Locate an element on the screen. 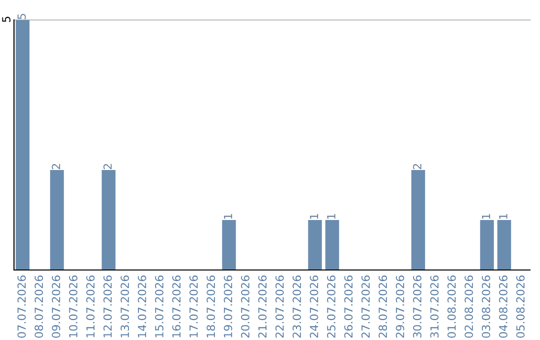 The width and height of the screenshot is (540, 340). x-tick-label: 31.07.2026 is located at coordinates (434, 307).